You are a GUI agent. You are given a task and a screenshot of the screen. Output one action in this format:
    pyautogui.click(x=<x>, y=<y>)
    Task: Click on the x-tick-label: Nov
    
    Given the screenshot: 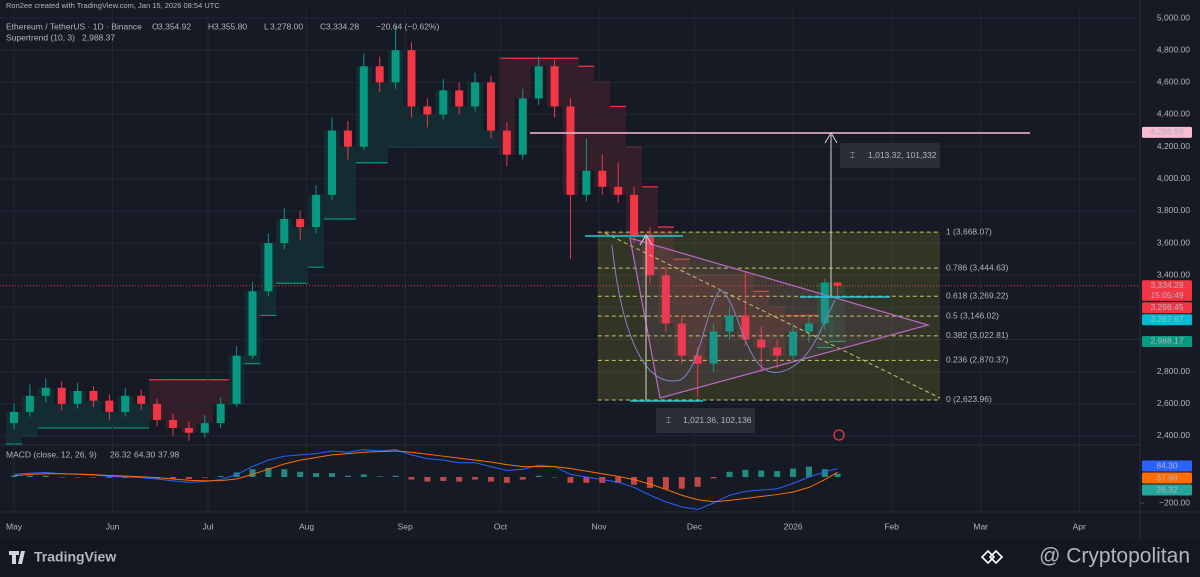 What is the action you would take?
    pyautogui.click(x=600, y=526)
    